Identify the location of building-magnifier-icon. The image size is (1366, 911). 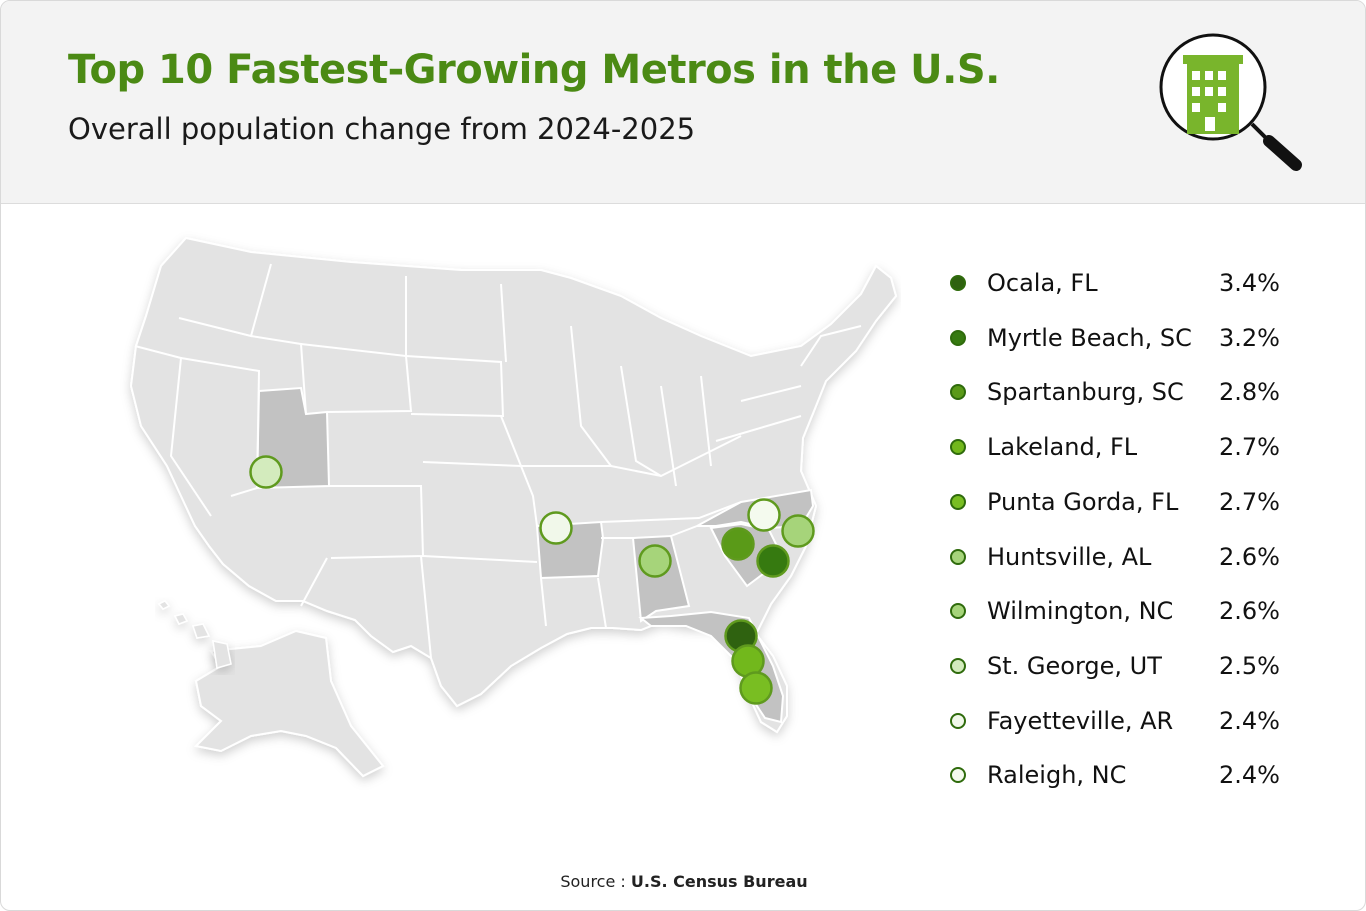
(1230, 102).